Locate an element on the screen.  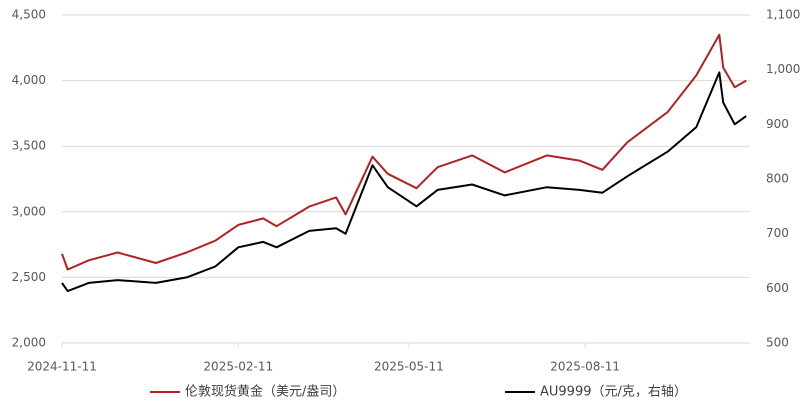
legend-label: AU9999（元/克，右轴） is located at coordinates (613, 392).